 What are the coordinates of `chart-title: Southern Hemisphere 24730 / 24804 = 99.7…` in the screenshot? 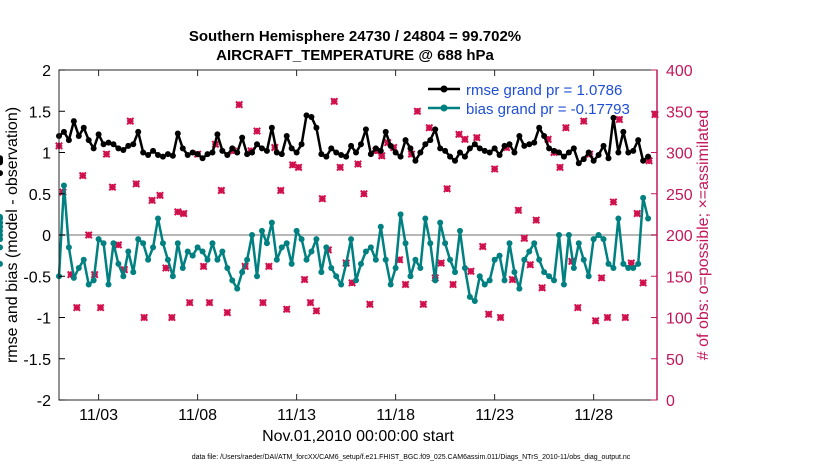 It's located at (355, 36).